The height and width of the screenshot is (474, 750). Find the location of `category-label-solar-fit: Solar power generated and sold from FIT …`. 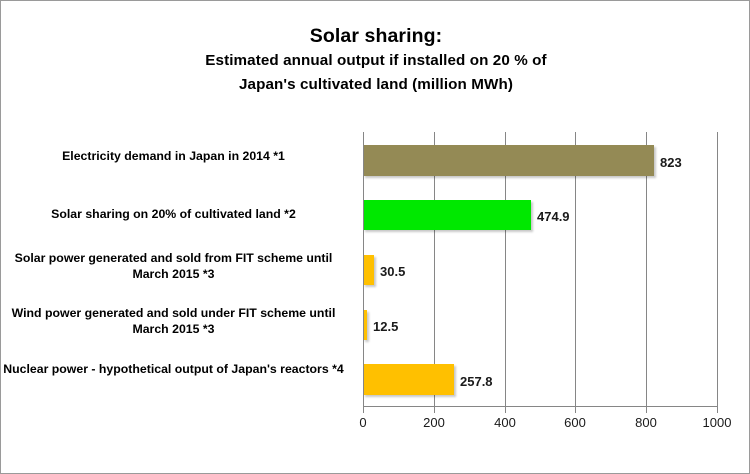

category-label-solar-fit: Solar power generated and sold from FIT … is located at coordinates (173, 266).